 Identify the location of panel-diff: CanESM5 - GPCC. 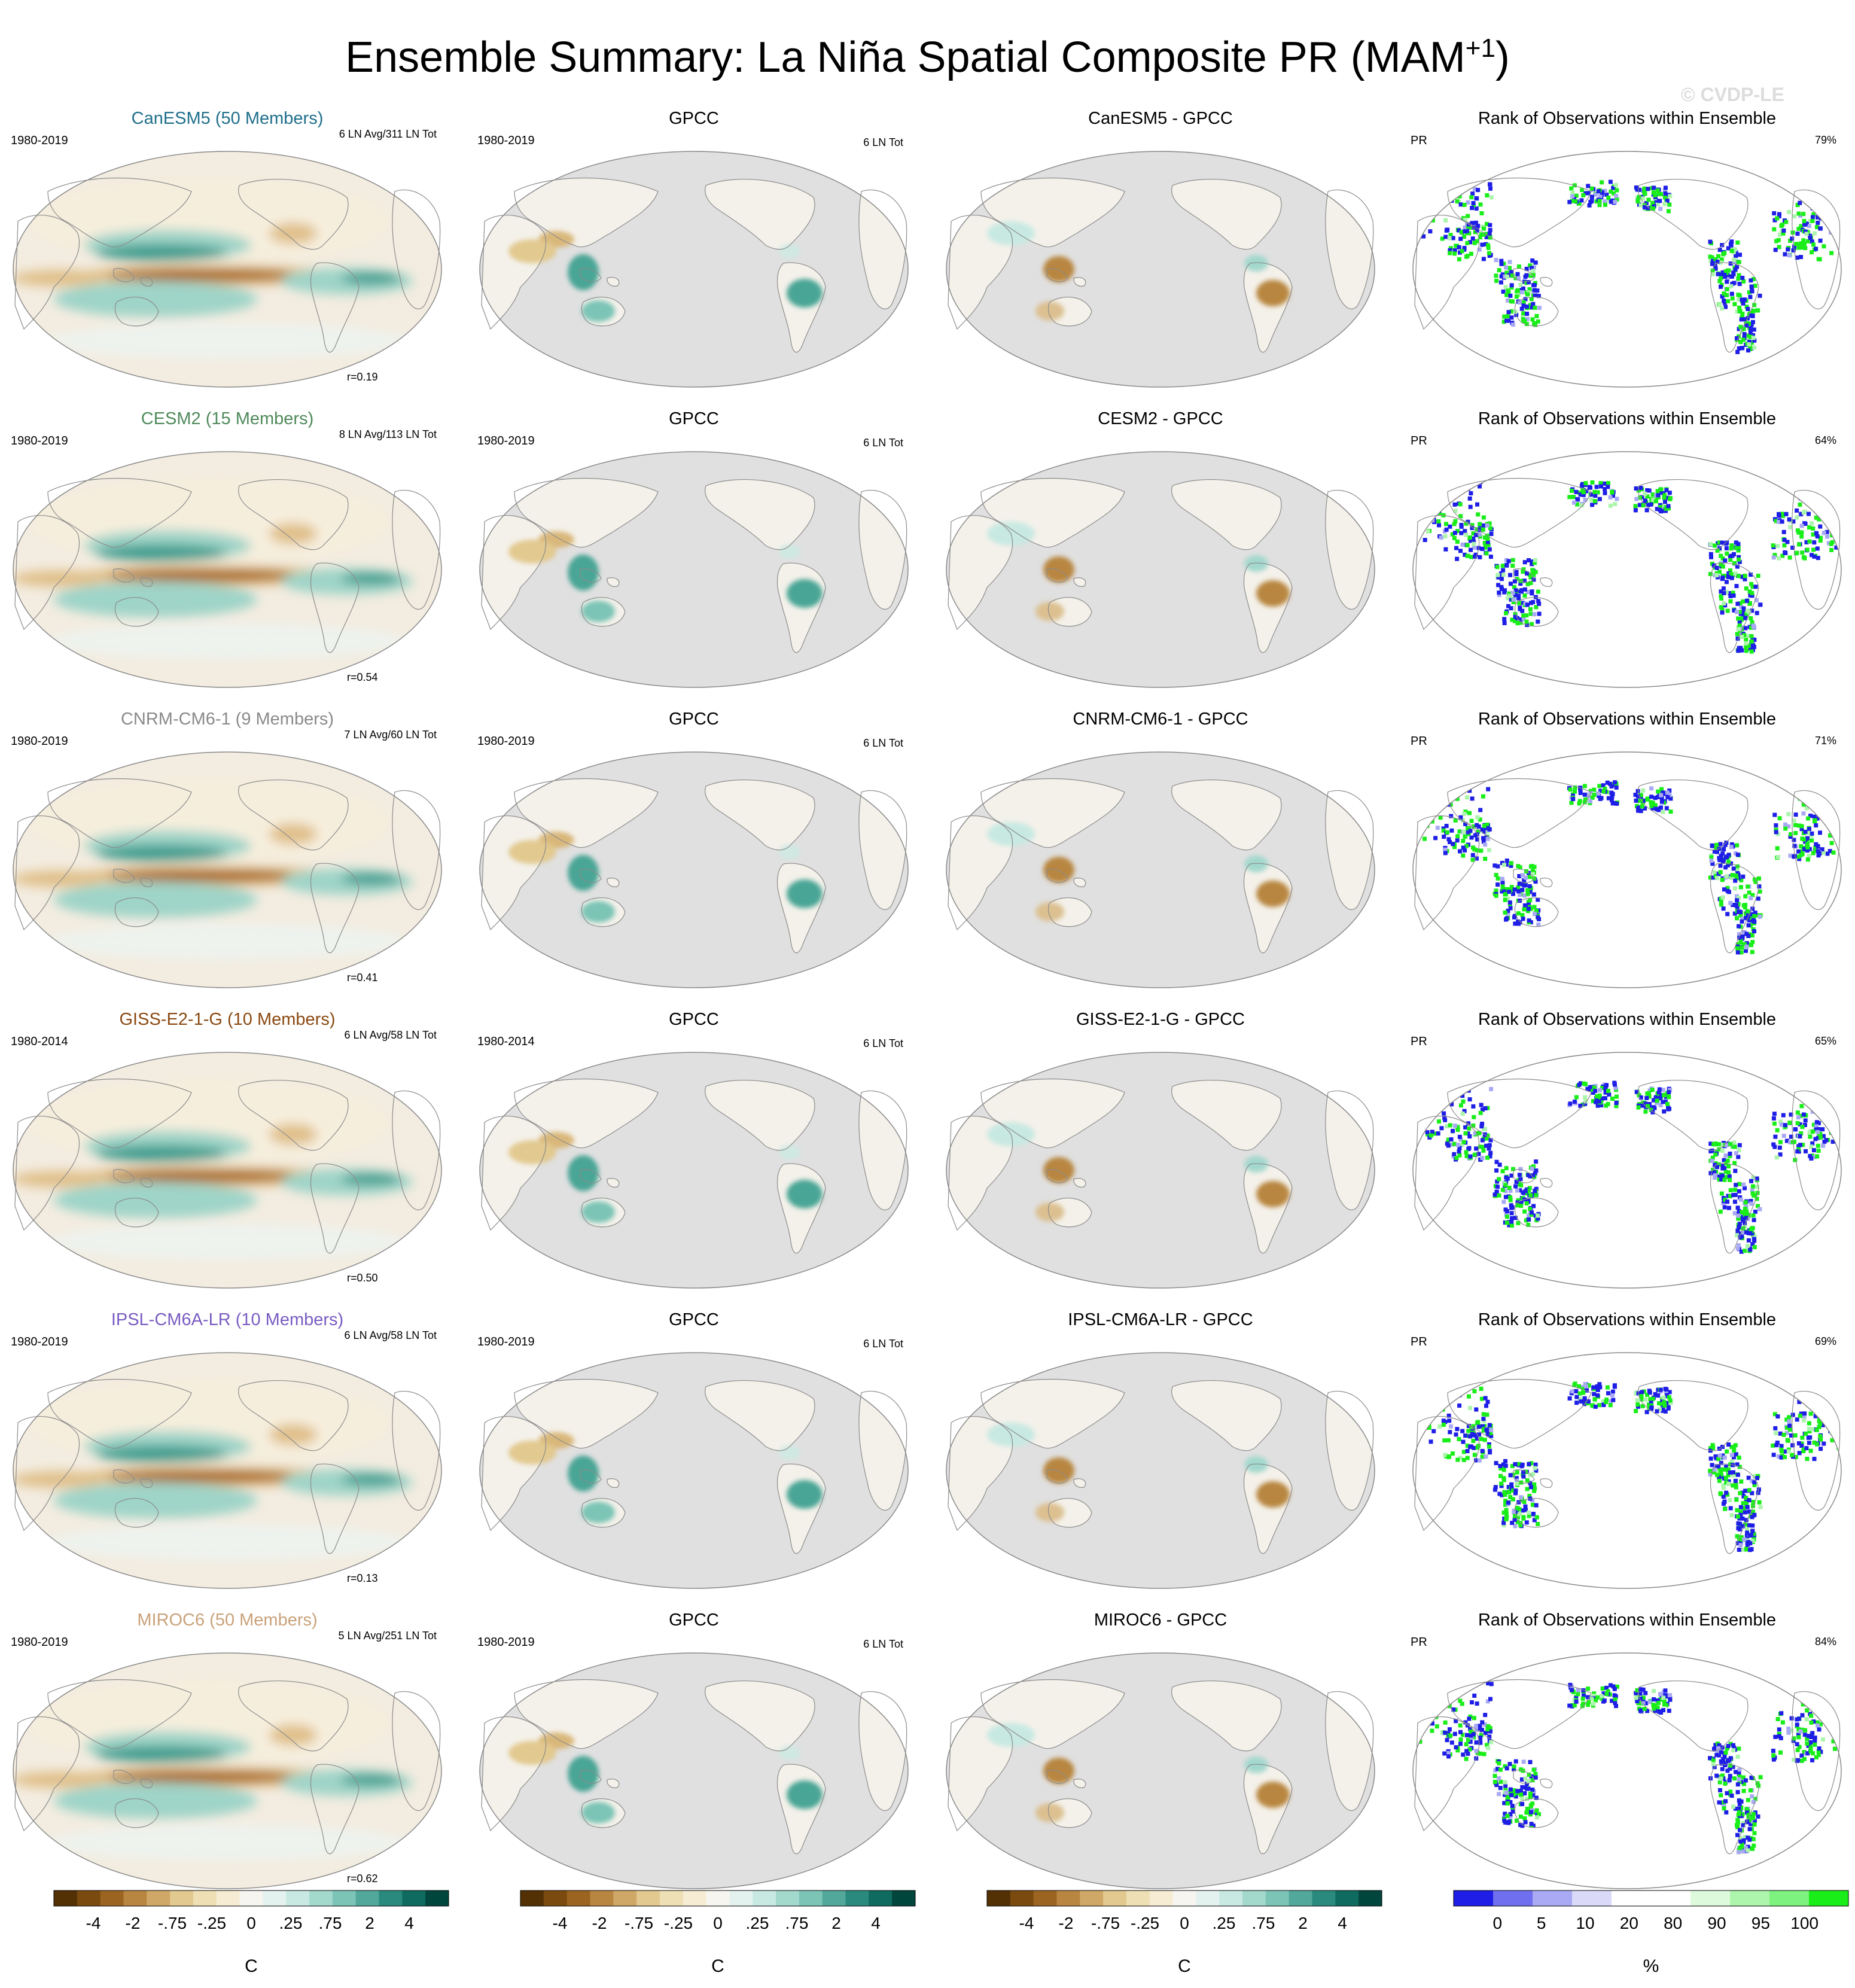
(1160, 239).